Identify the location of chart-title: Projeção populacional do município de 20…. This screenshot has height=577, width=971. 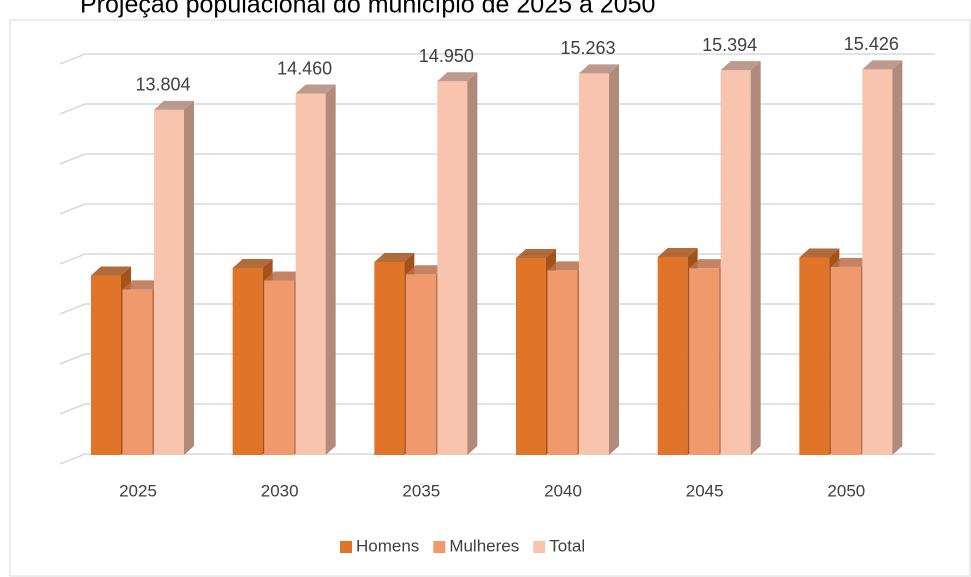
(367, 9).